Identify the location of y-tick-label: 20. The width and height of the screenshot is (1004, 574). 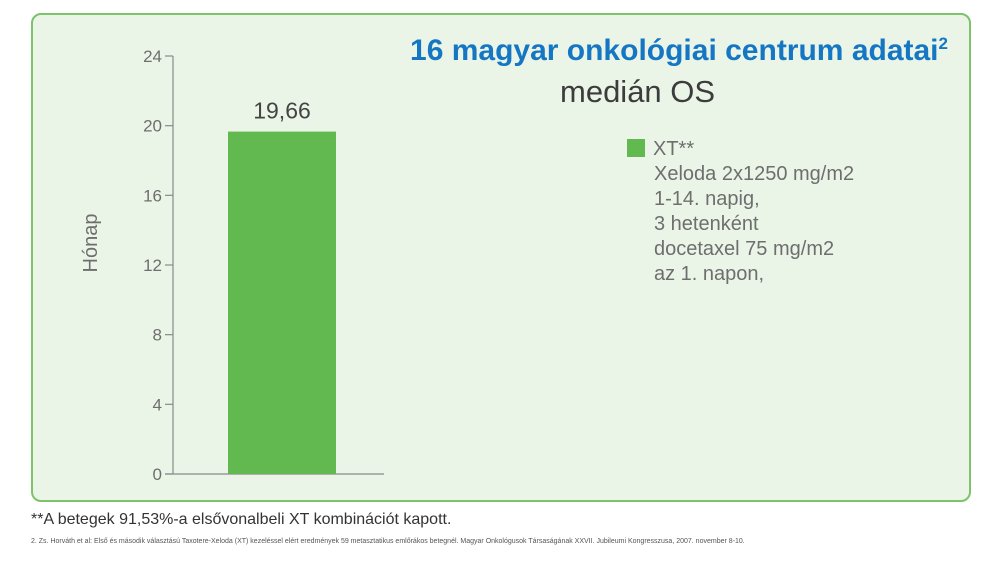
(152, 126).